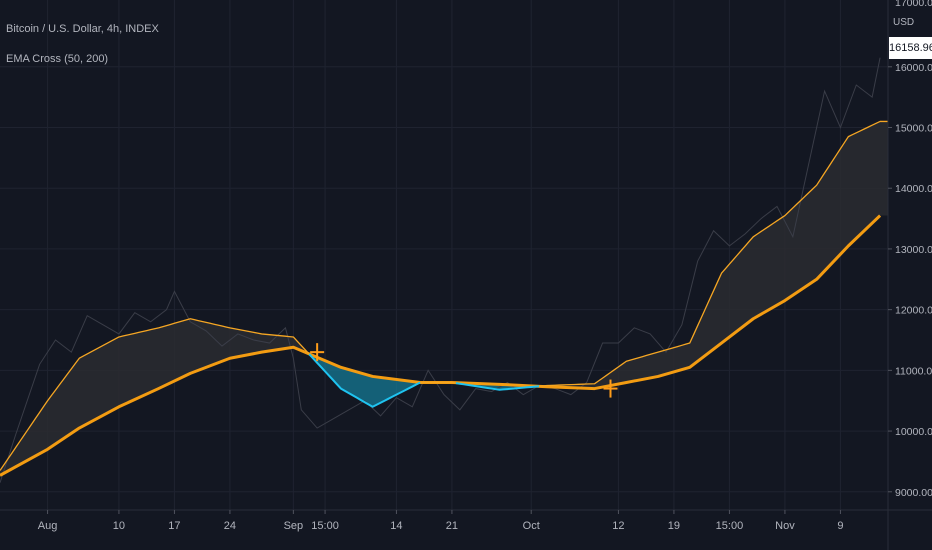  I want to click on time-axis: Aug 10 17 24 Sep 15:00 14 21 Oct 12 19 15:00 Nov 9, so click(441, 521).